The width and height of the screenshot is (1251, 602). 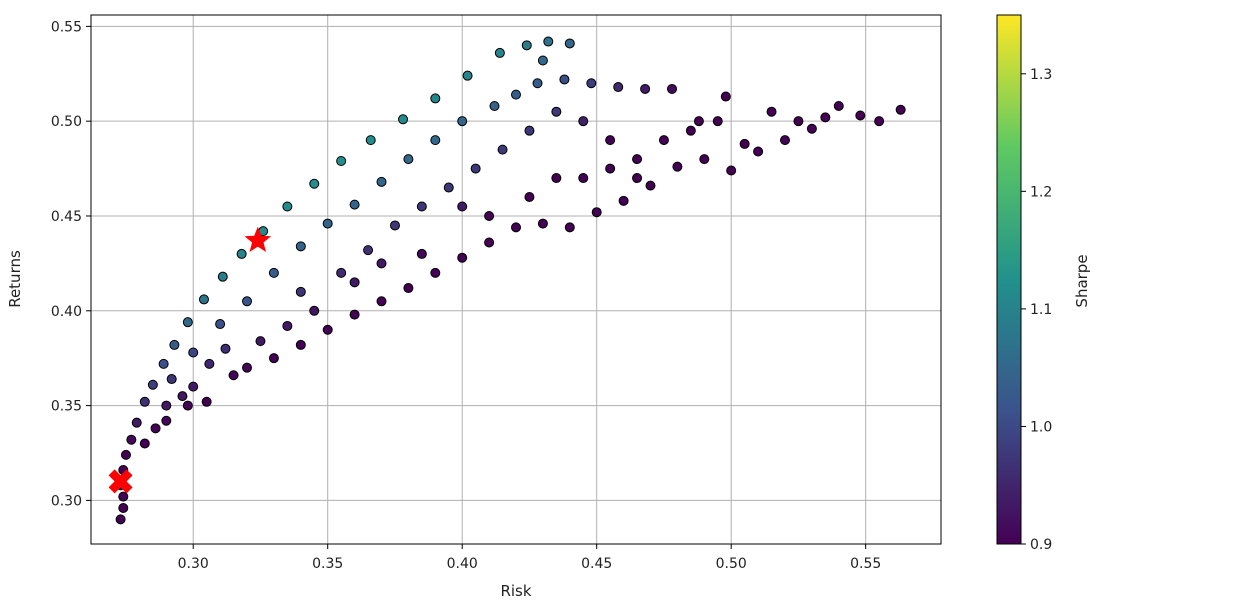 What do you see at coordinates (1041, 192) in the screenshot?
I see `colorbar-tick-label: 1.2` at bounding box center [1041, 192].